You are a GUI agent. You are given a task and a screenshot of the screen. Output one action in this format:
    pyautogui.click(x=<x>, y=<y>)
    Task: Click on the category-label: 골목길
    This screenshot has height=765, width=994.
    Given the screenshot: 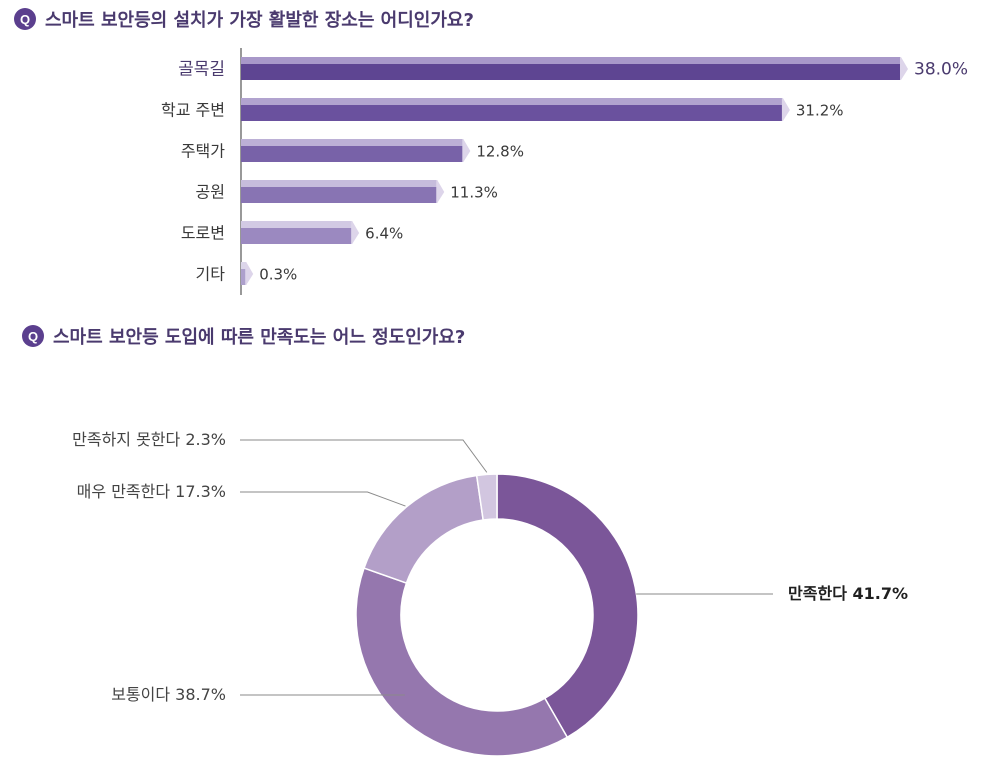 What is the action you would take?
    pyautogui.click(x=201, y=70)
    